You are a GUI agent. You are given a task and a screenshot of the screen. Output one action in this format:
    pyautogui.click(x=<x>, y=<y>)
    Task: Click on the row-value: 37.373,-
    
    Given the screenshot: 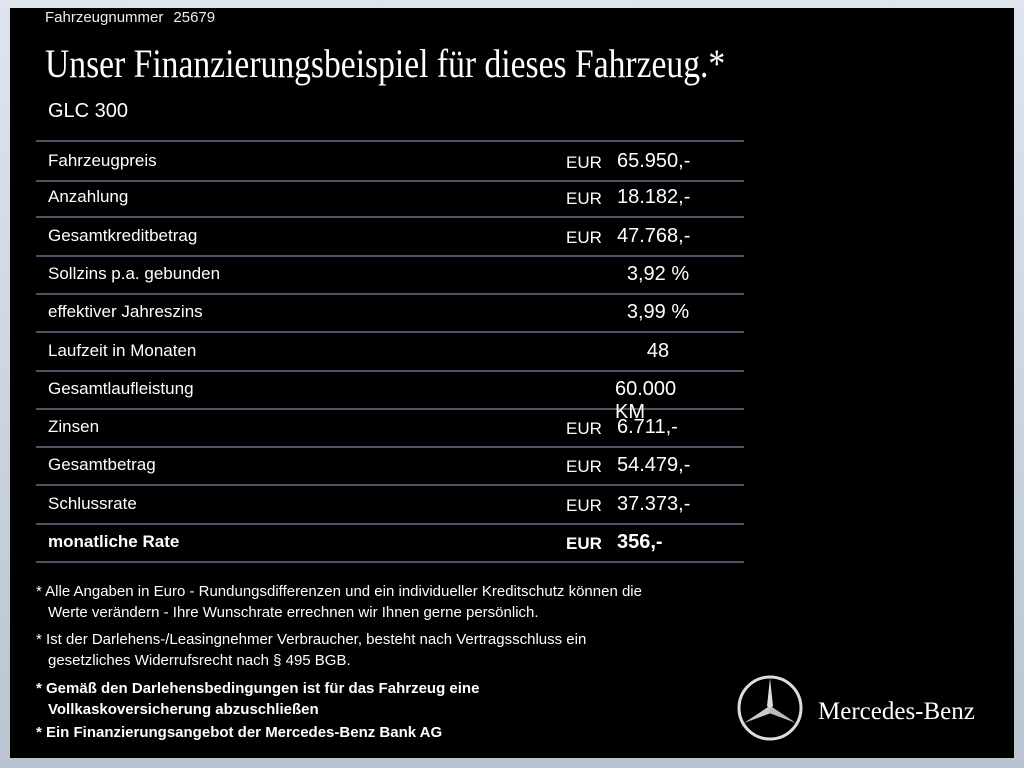 What is the action you would take?
    pyautogui.click(x=654, y=503)
    